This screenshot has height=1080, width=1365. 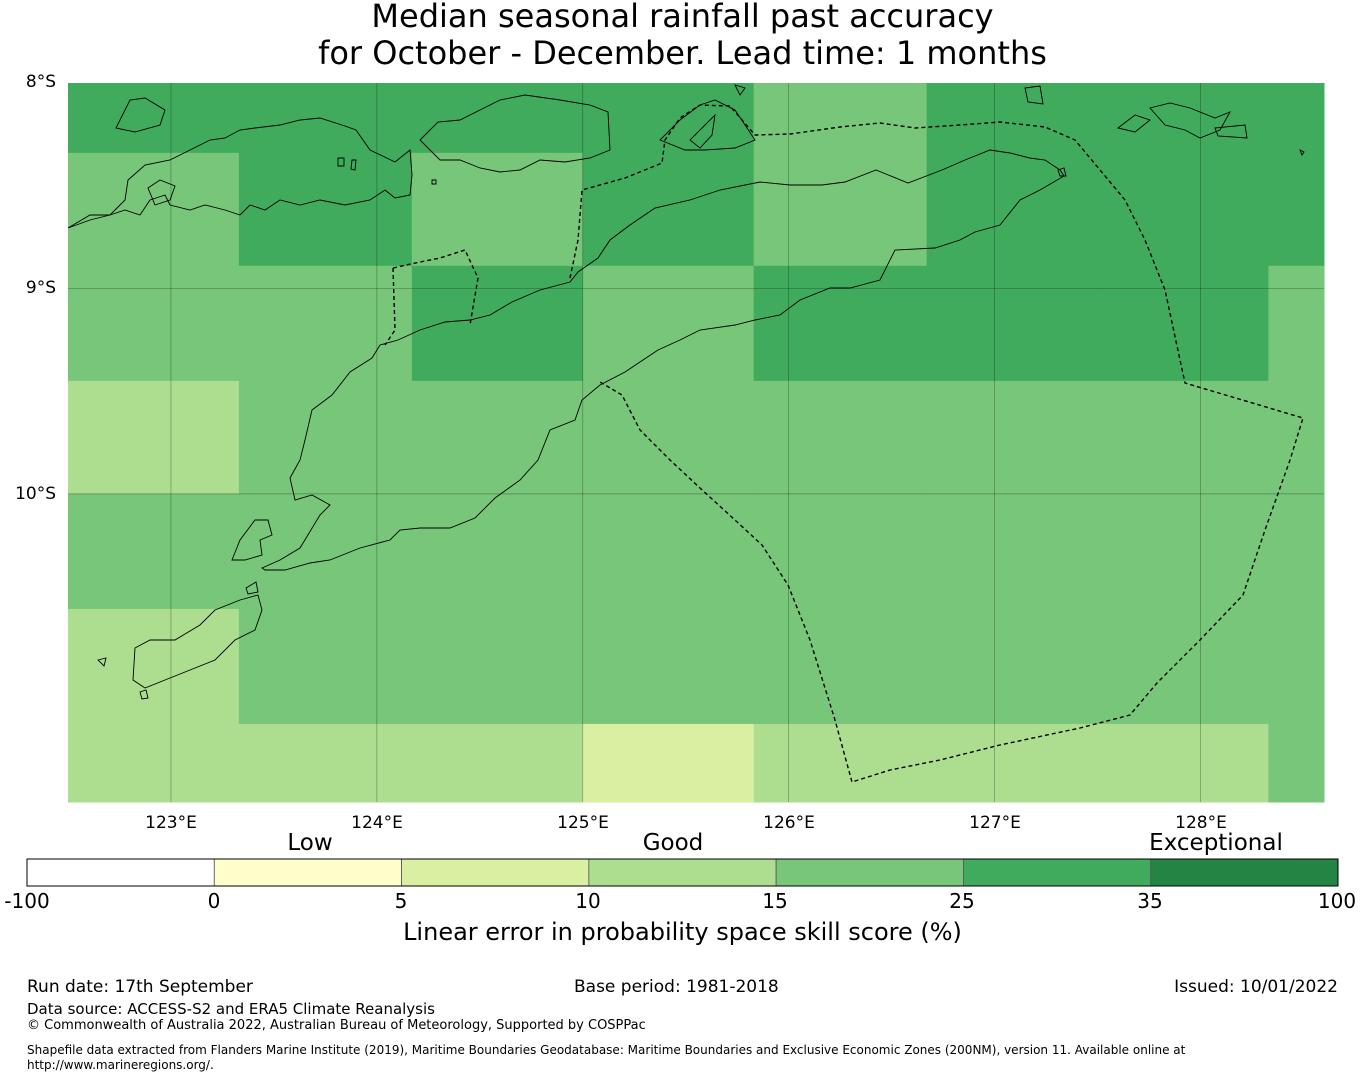 I want to click on colorbar-outline, so click(x=682, y=872).